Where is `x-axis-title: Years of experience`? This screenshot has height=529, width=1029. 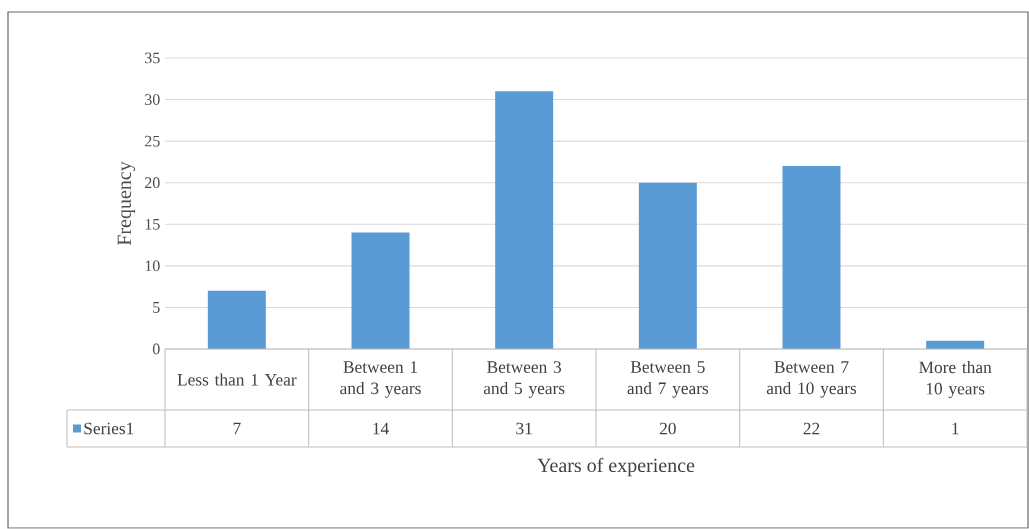
x-axis-title: Years of experience is located at coordinates (616, 467).